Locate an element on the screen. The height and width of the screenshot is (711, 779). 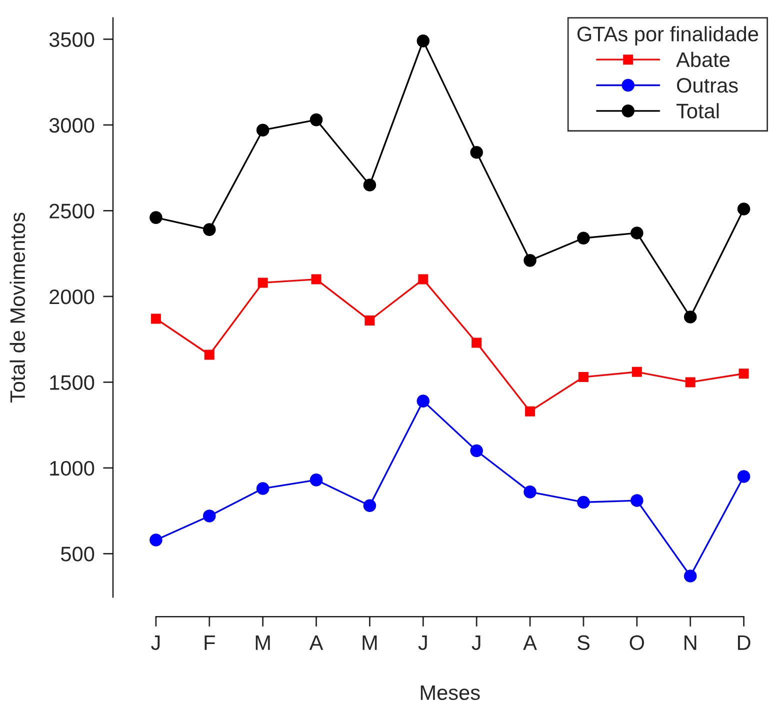
x-tick-label: N is located at coordinates (690, 643).